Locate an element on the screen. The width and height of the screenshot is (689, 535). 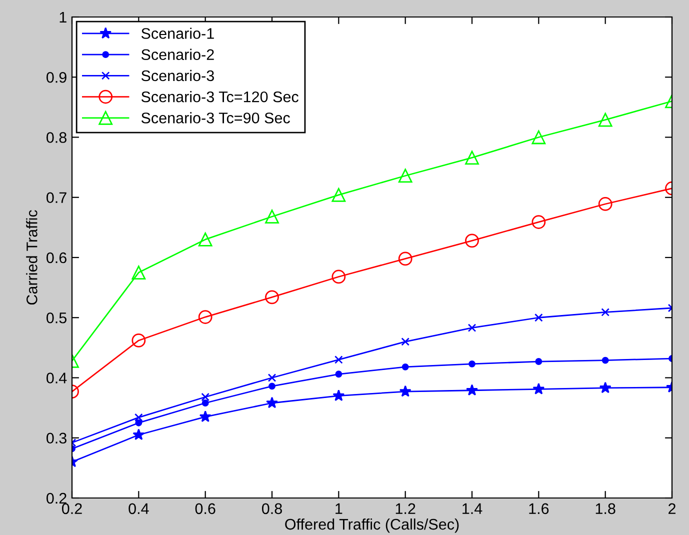
x-tick-label: 0.2 is located at coordinates (72, 508).